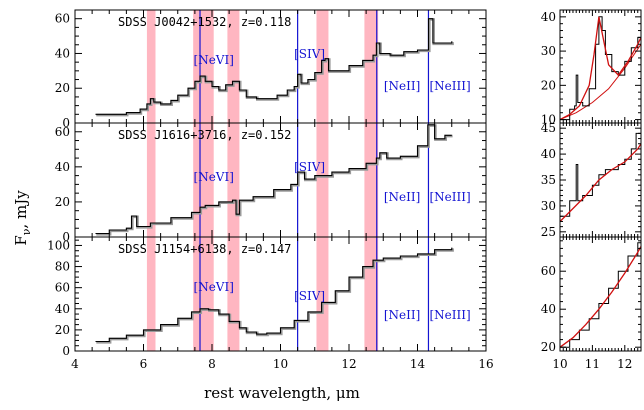  I want to click on line-label-2-3: [NeIII], so click(449, 315).